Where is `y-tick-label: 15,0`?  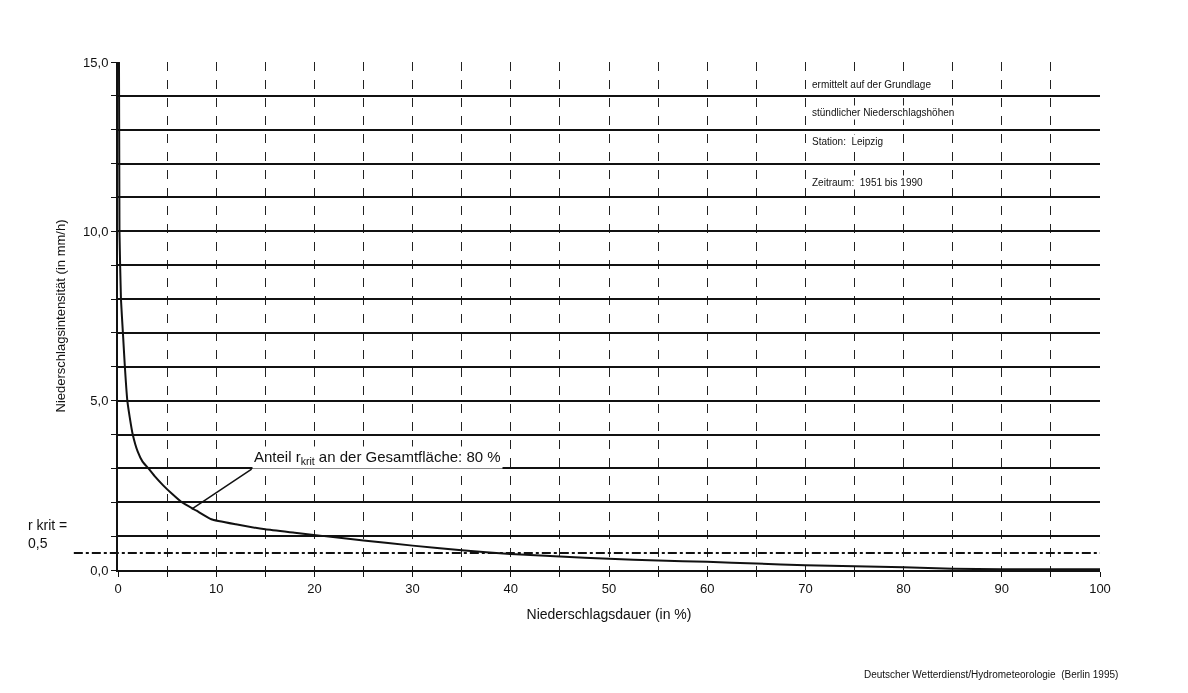 y-tick-label: 15,0 is located at coordinates (96, 62).